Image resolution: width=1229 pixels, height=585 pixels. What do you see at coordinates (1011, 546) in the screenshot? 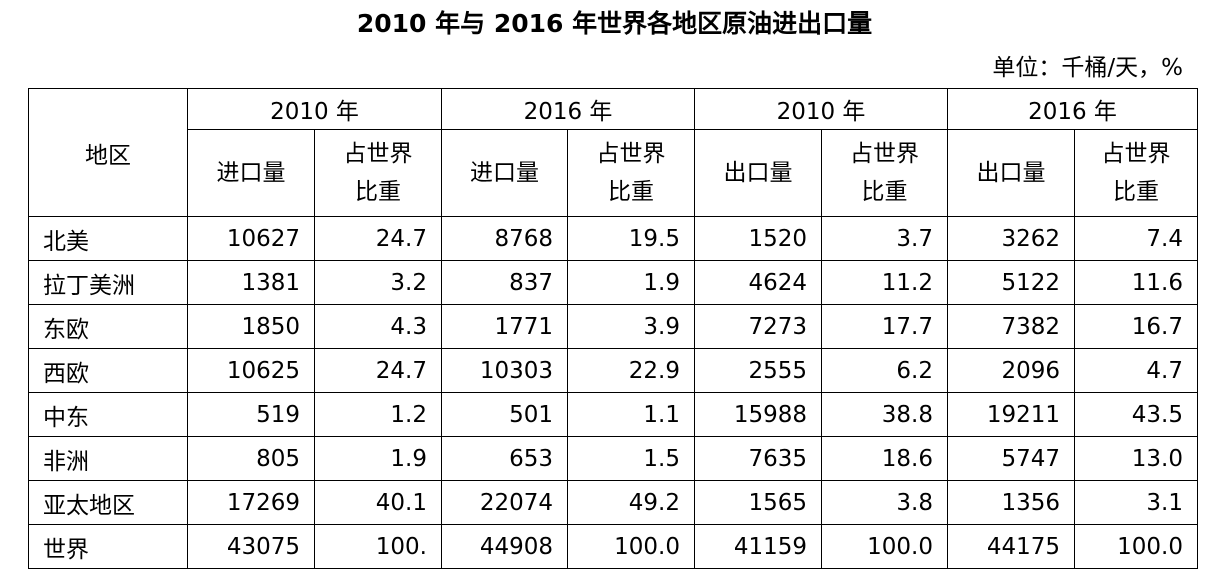
I see `value-cell: 44175` at bounding box center [1011, 546].